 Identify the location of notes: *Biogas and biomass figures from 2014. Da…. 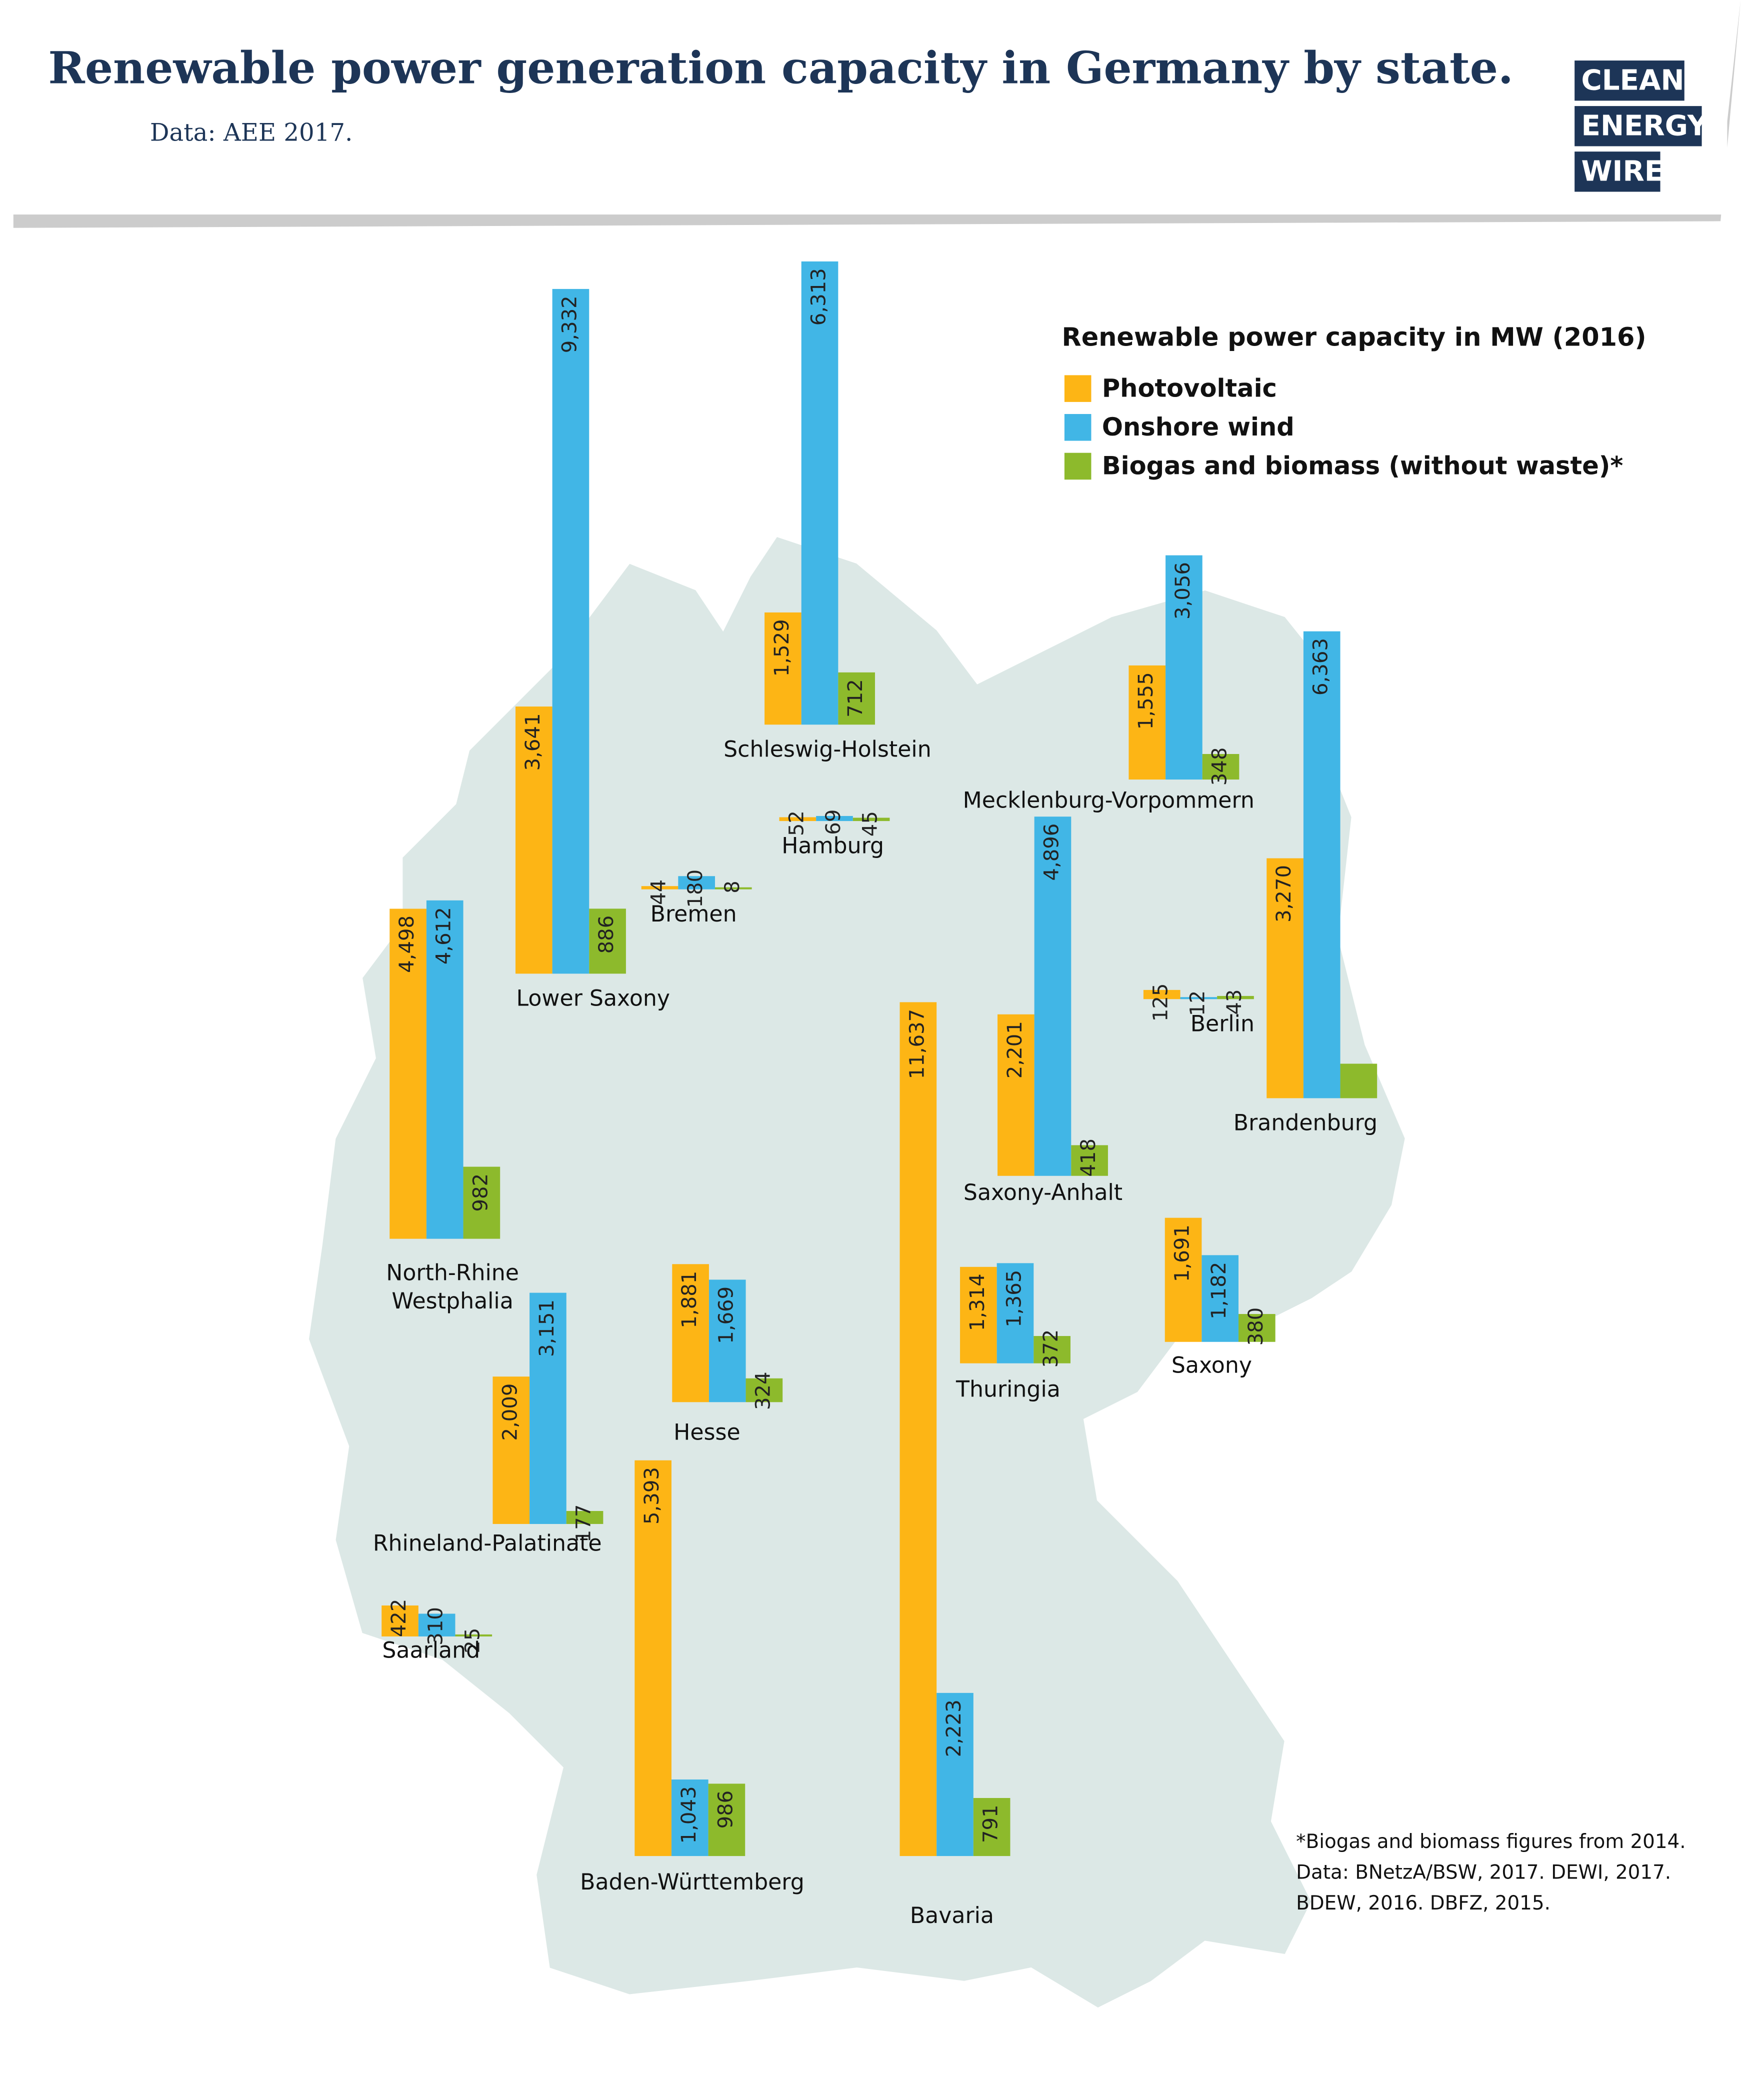
(1491, 1872).